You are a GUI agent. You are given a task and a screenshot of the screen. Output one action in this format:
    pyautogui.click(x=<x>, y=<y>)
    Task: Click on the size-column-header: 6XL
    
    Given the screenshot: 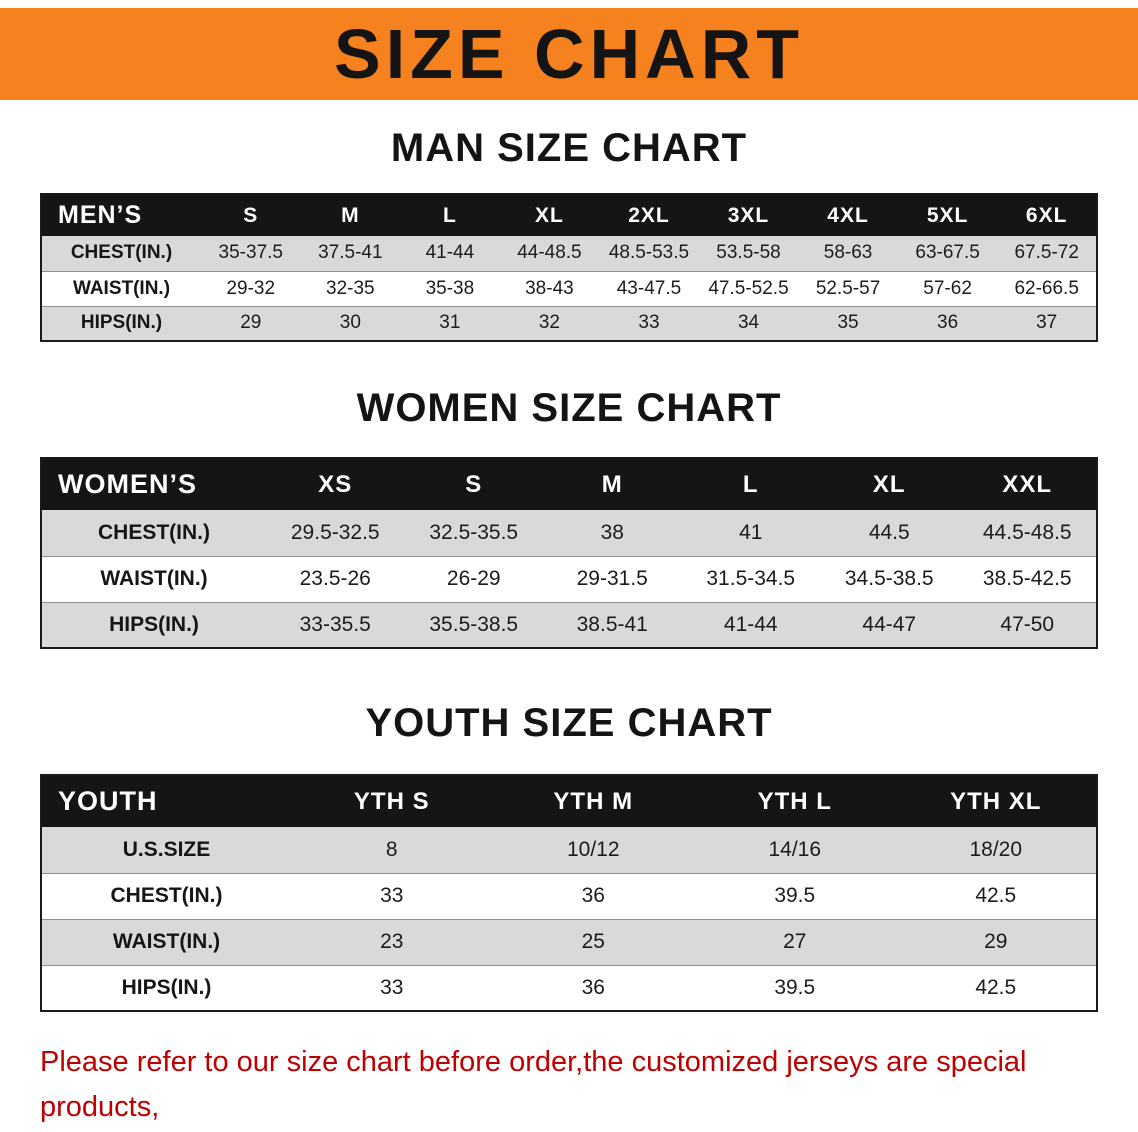 What is the action you would take?
    pyautogui.click(x=1047, y=215)
    